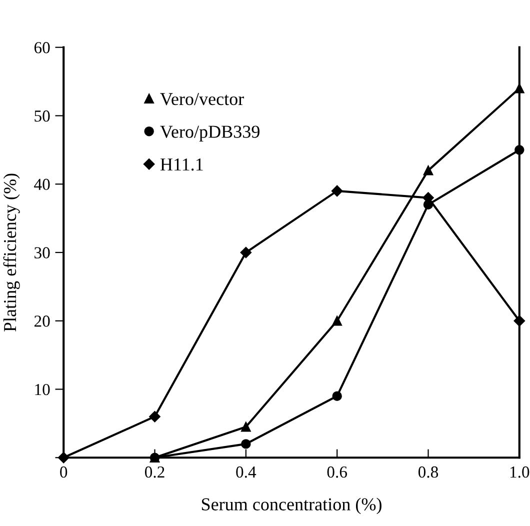 The width and height of the screenshot is (530, 526). Describe the element at coordinates (42, 184) in the screenshot. I see `y-tick-label: 40` at that location.